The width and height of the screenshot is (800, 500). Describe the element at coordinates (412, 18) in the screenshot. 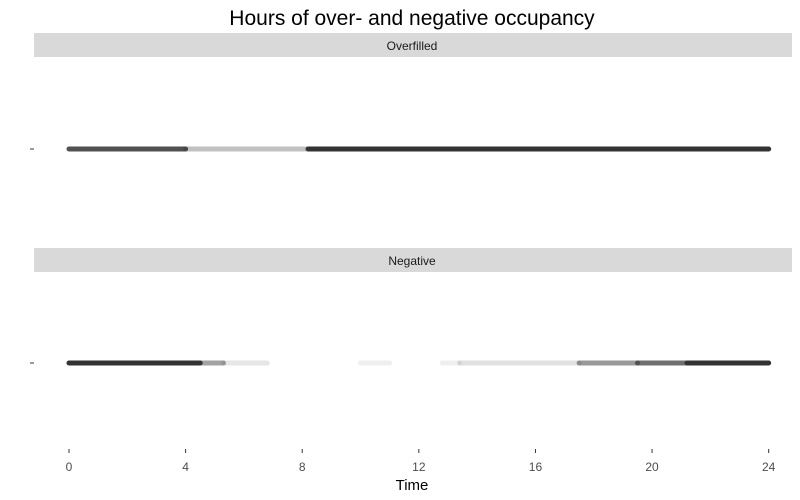

I see `chart-title: Hours of over- and negative occupancy` at that location.